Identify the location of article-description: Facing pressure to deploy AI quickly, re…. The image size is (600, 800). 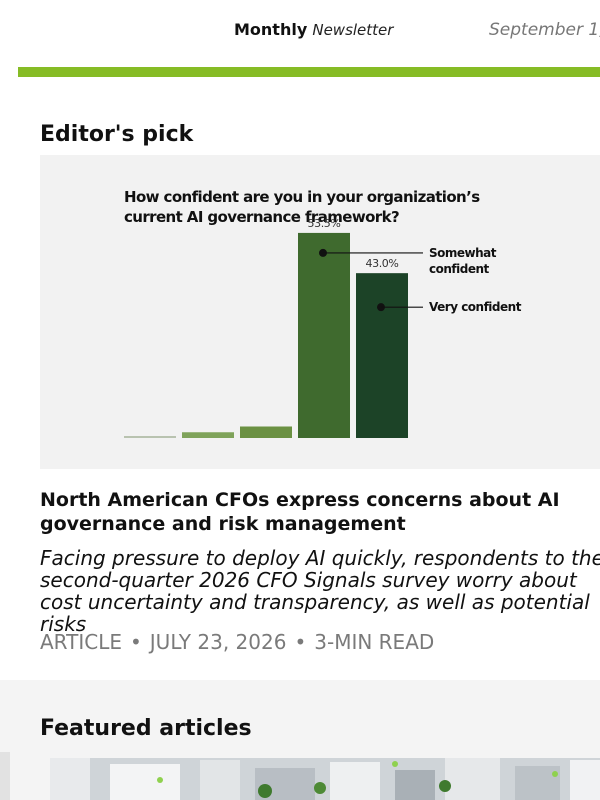
(320, 591).